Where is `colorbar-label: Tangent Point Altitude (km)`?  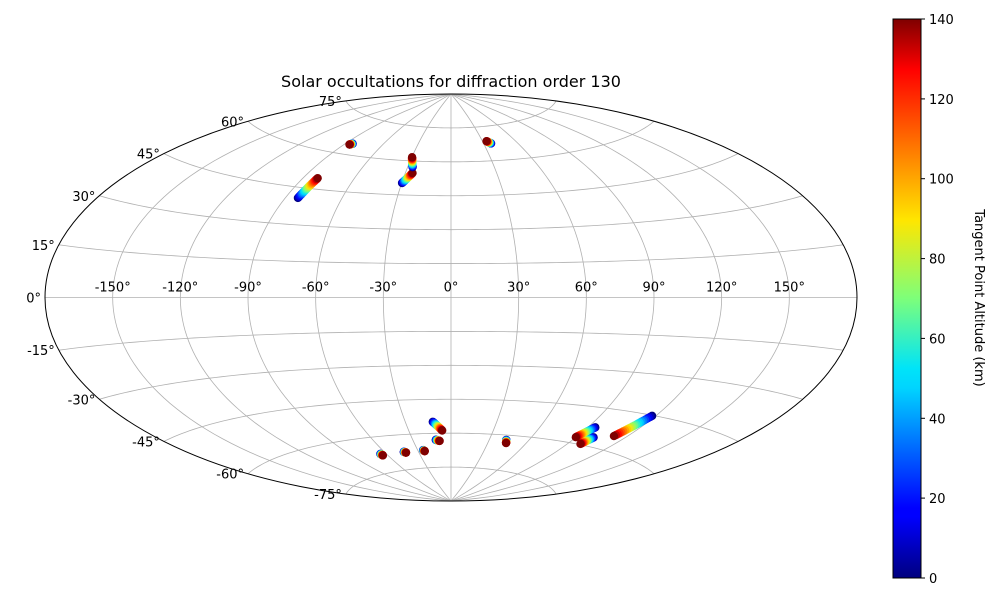 colorbar-label: Tangent Point Altitude (km) is located at coordinates (978, 297).